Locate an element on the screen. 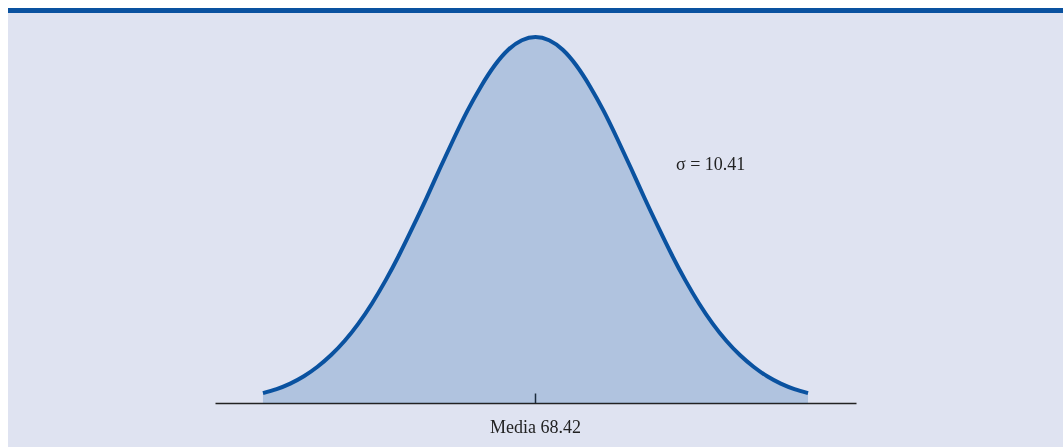  annotation: σ = 10.41 is located at coordinates (711, 164).